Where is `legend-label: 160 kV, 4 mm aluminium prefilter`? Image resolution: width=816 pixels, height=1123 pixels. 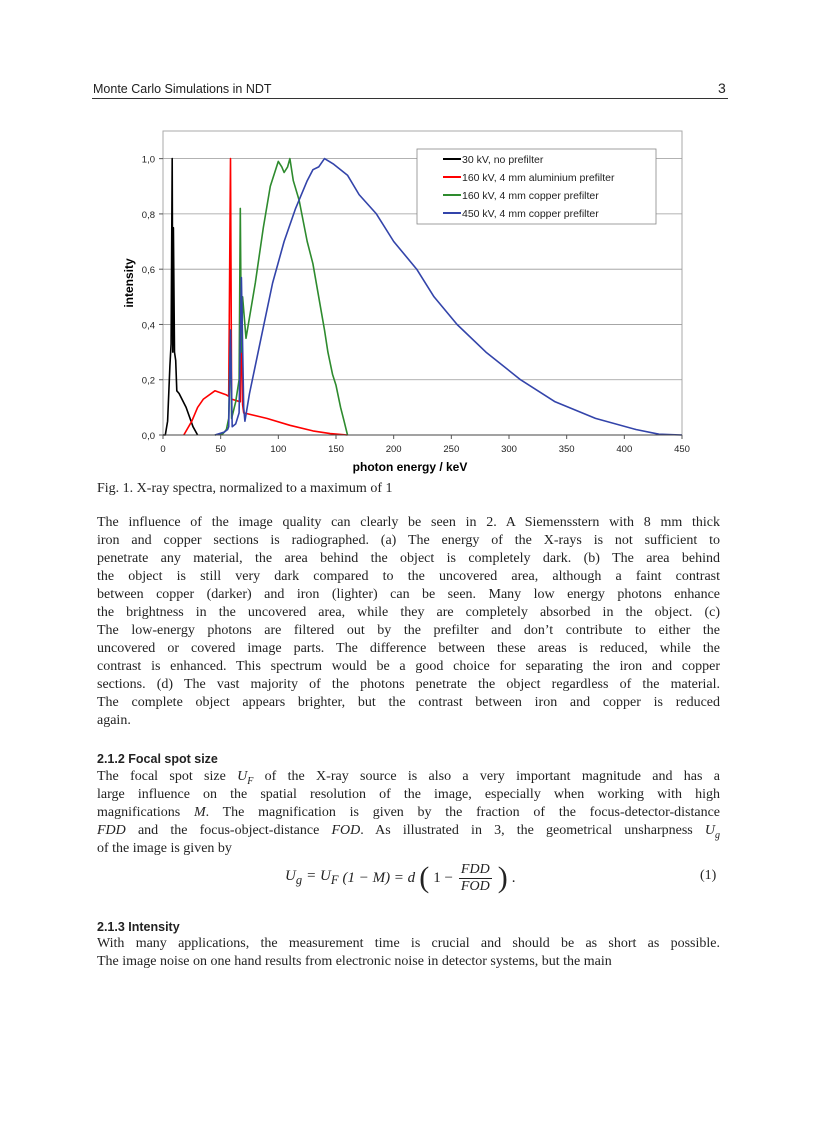 legend-label: 160 kV, 4 mm aluminium prefilter is located at coordinates (538, 178).